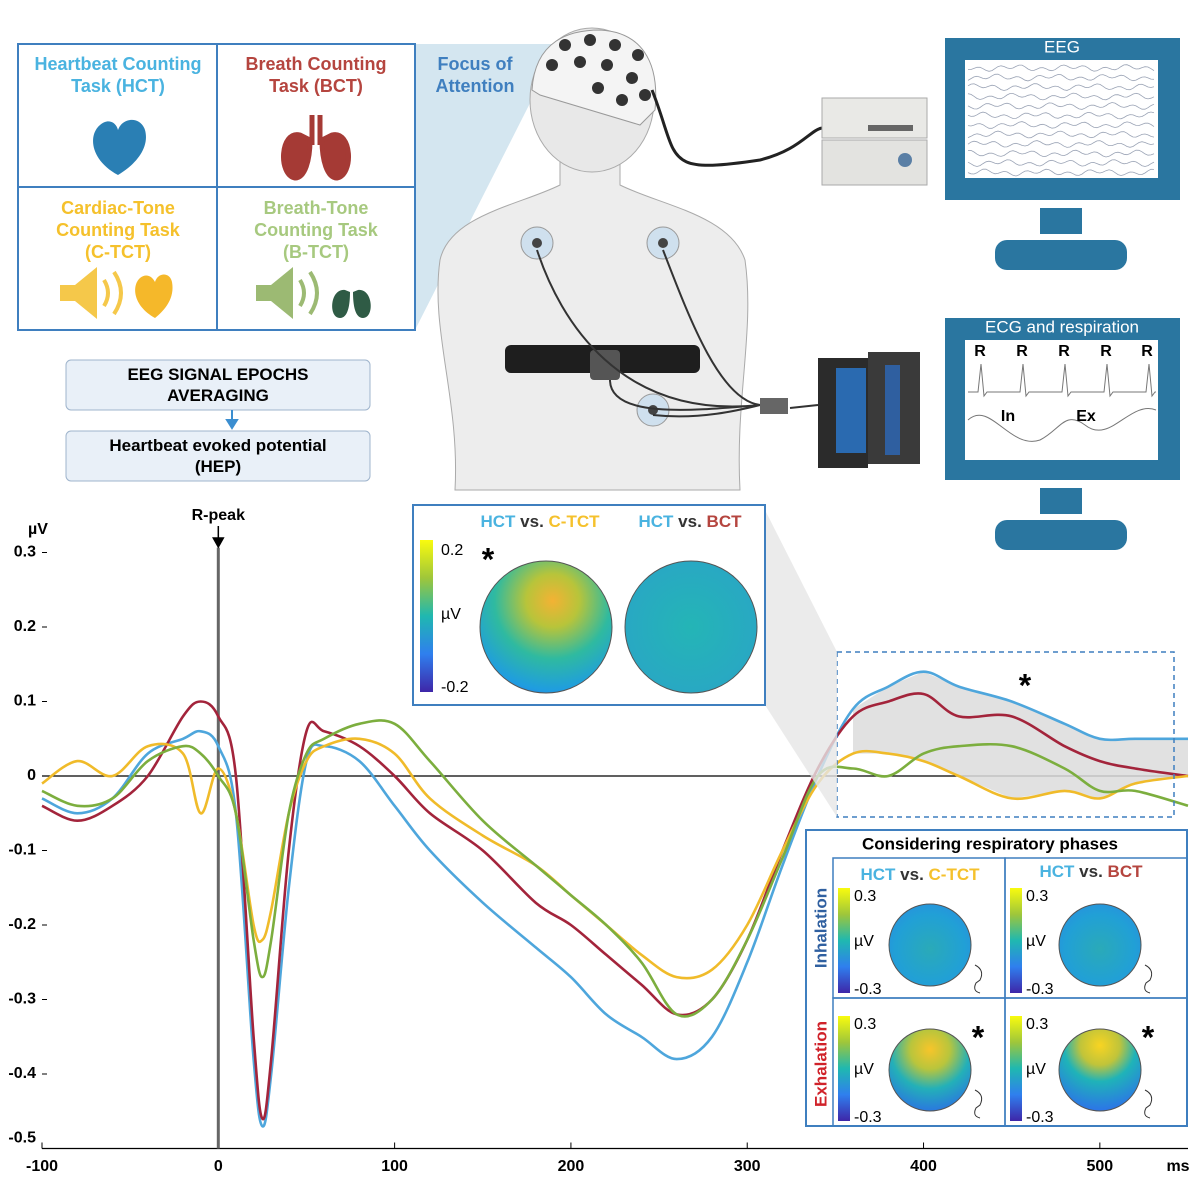 The width and height of the screenshot is (1200, 1200). I want to click on line: EEG SIGNAL EPOCHS, so click(217, 374).